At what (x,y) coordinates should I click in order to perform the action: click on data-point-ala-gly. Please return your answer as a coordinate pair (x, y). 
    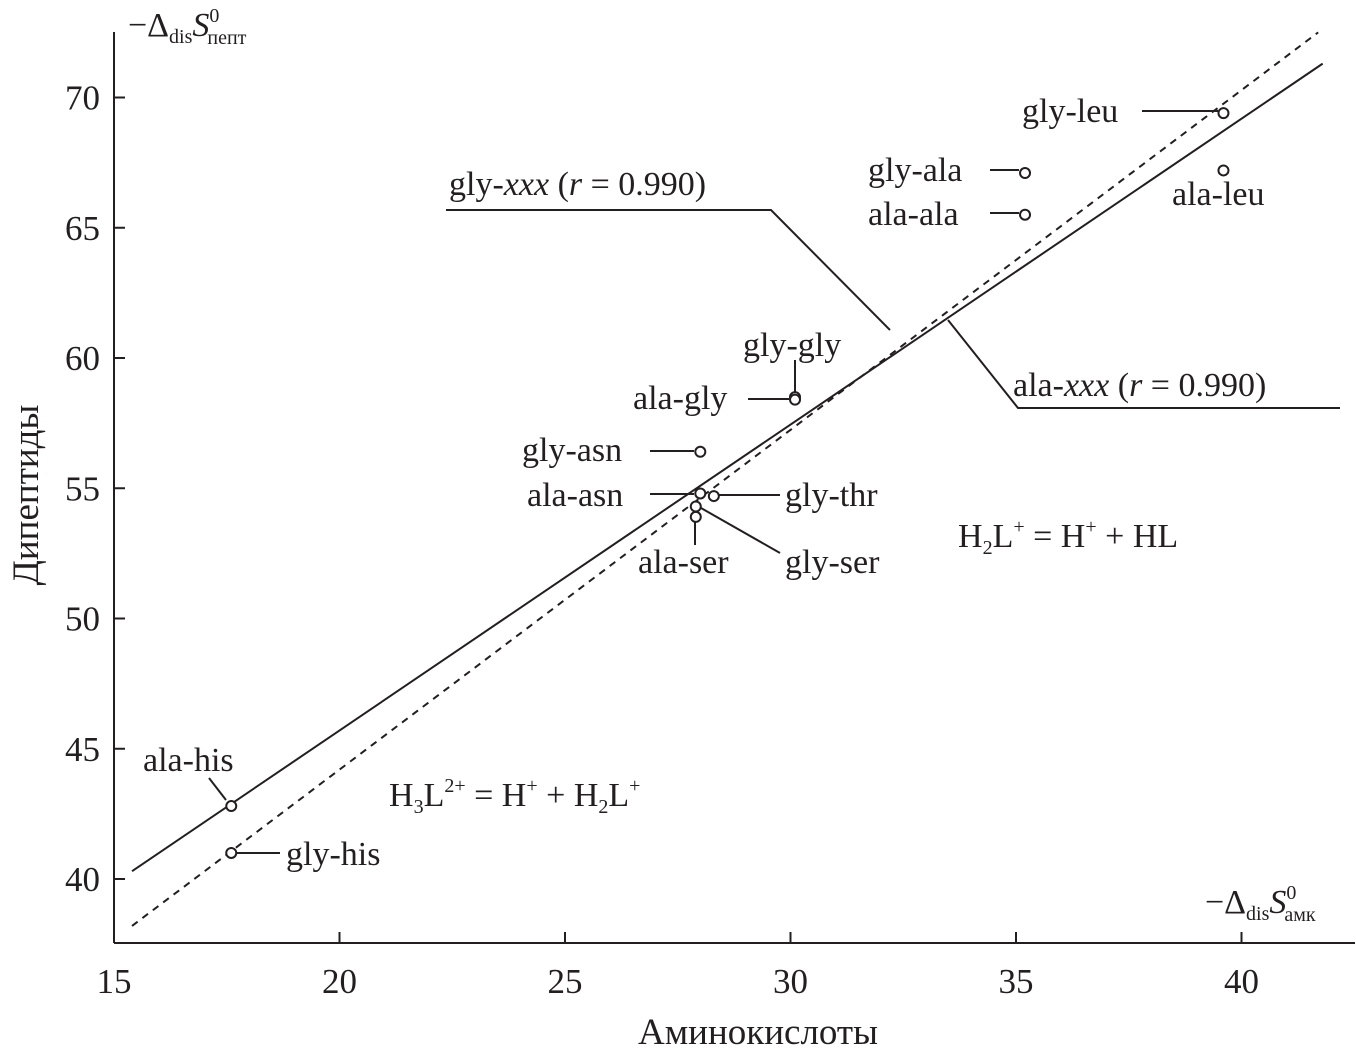
    Looking at the image, I should click on (795, 399).